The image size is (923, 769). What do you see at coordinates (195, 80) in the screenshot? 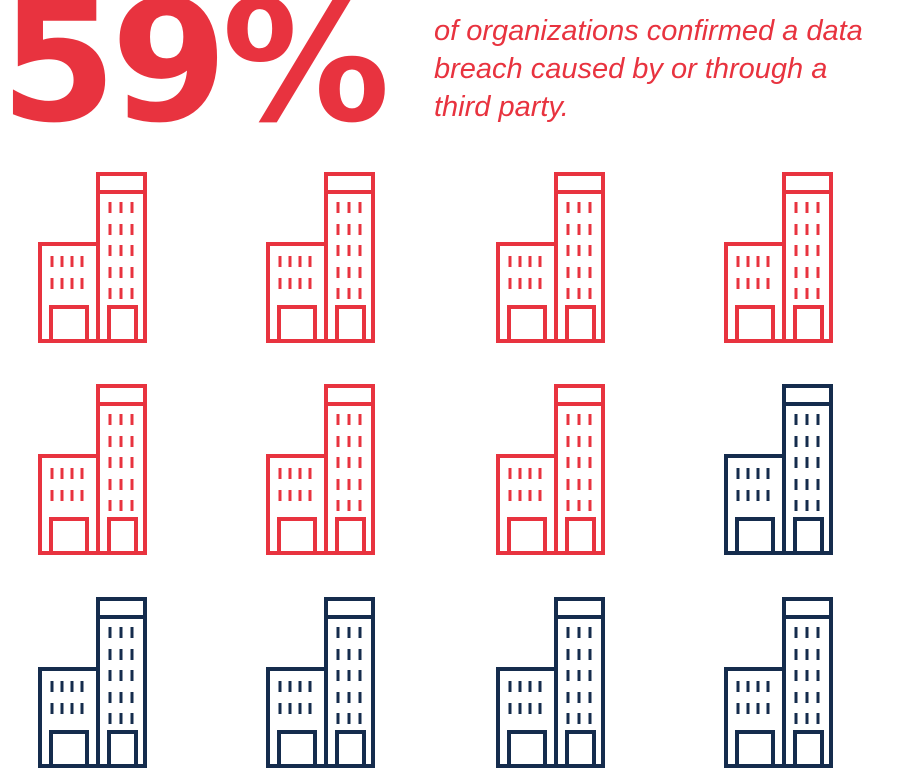
I see `stat-percentage: 59%` at bounding box center [195, 80].